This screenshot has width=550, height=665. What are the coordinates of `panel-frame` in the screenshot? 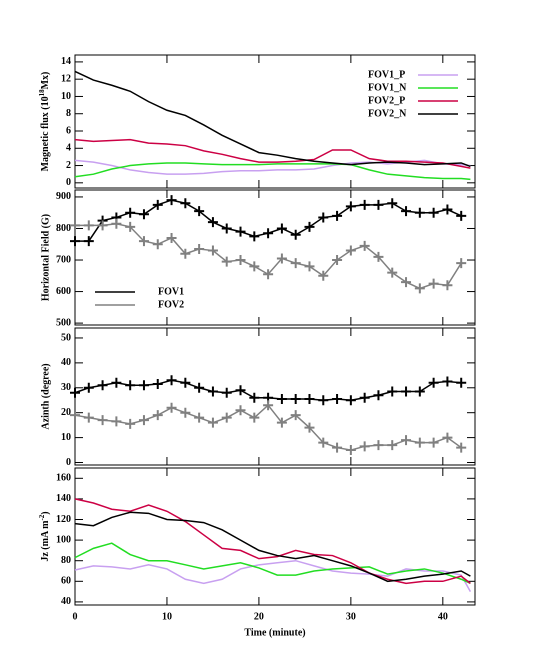 It's located at (275, 121).